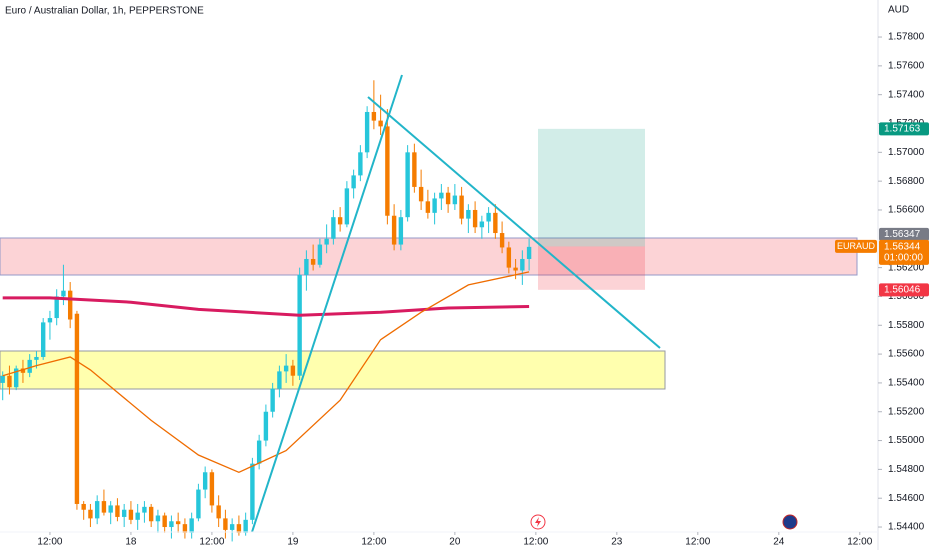  Describe the element at coordinates (906, 267) in the screenshot. I see `y-tick-label: 1.56200` at that location.